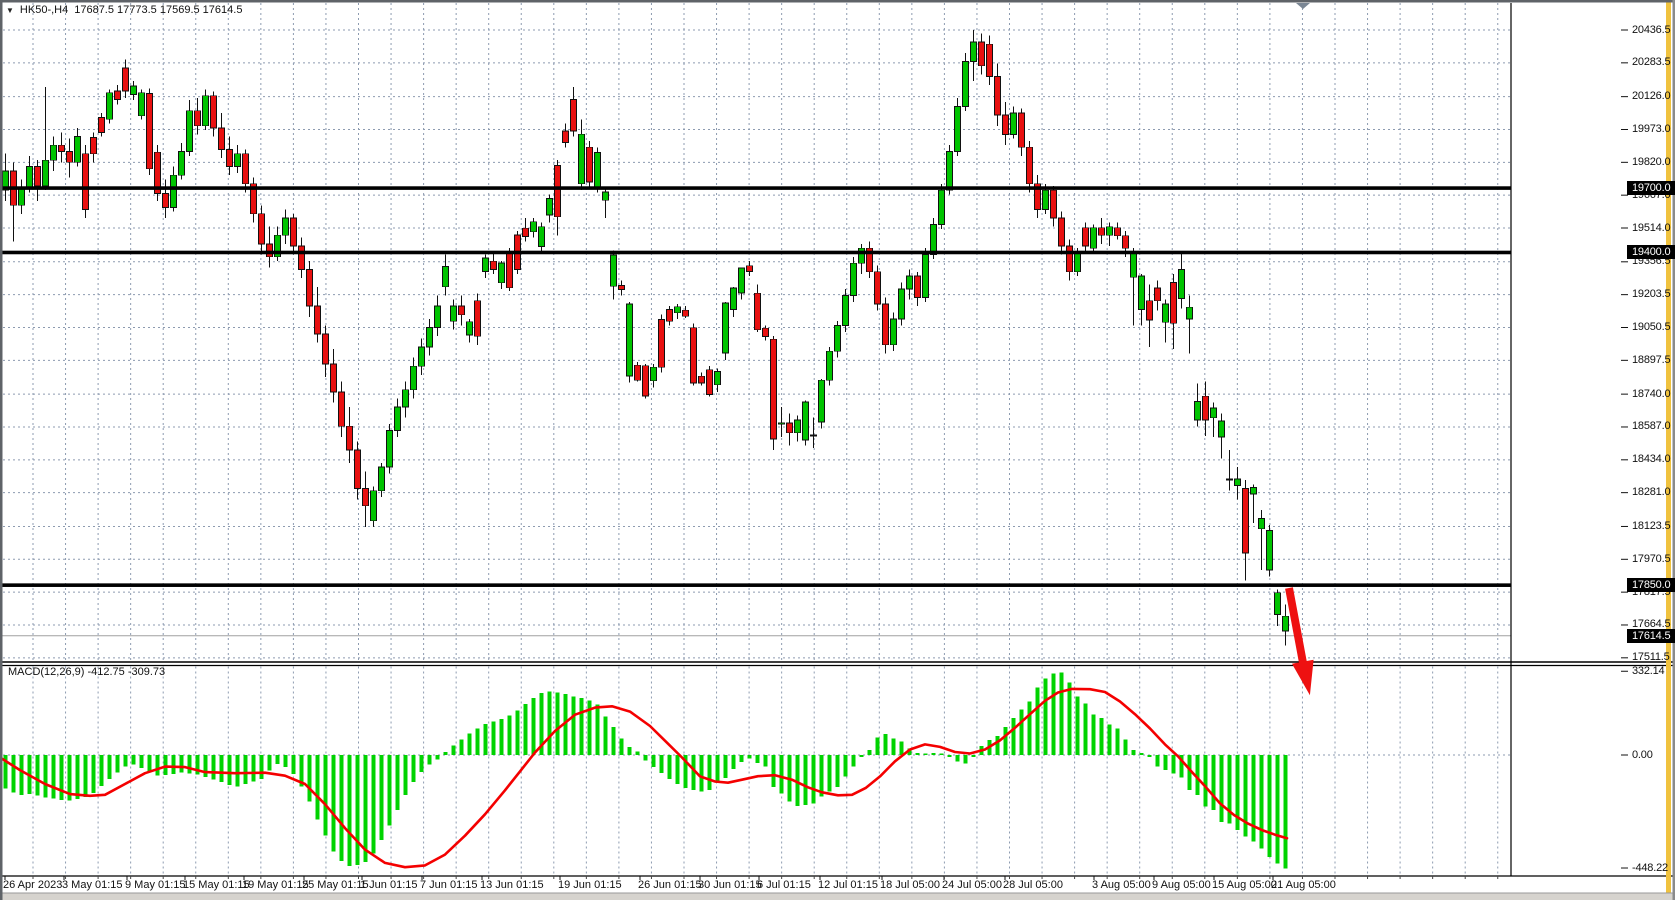  I want to click on chart-header: ▼ HK50-,H4 17687.5 17773.5 17569.5 17614.5, so click(124, 10).